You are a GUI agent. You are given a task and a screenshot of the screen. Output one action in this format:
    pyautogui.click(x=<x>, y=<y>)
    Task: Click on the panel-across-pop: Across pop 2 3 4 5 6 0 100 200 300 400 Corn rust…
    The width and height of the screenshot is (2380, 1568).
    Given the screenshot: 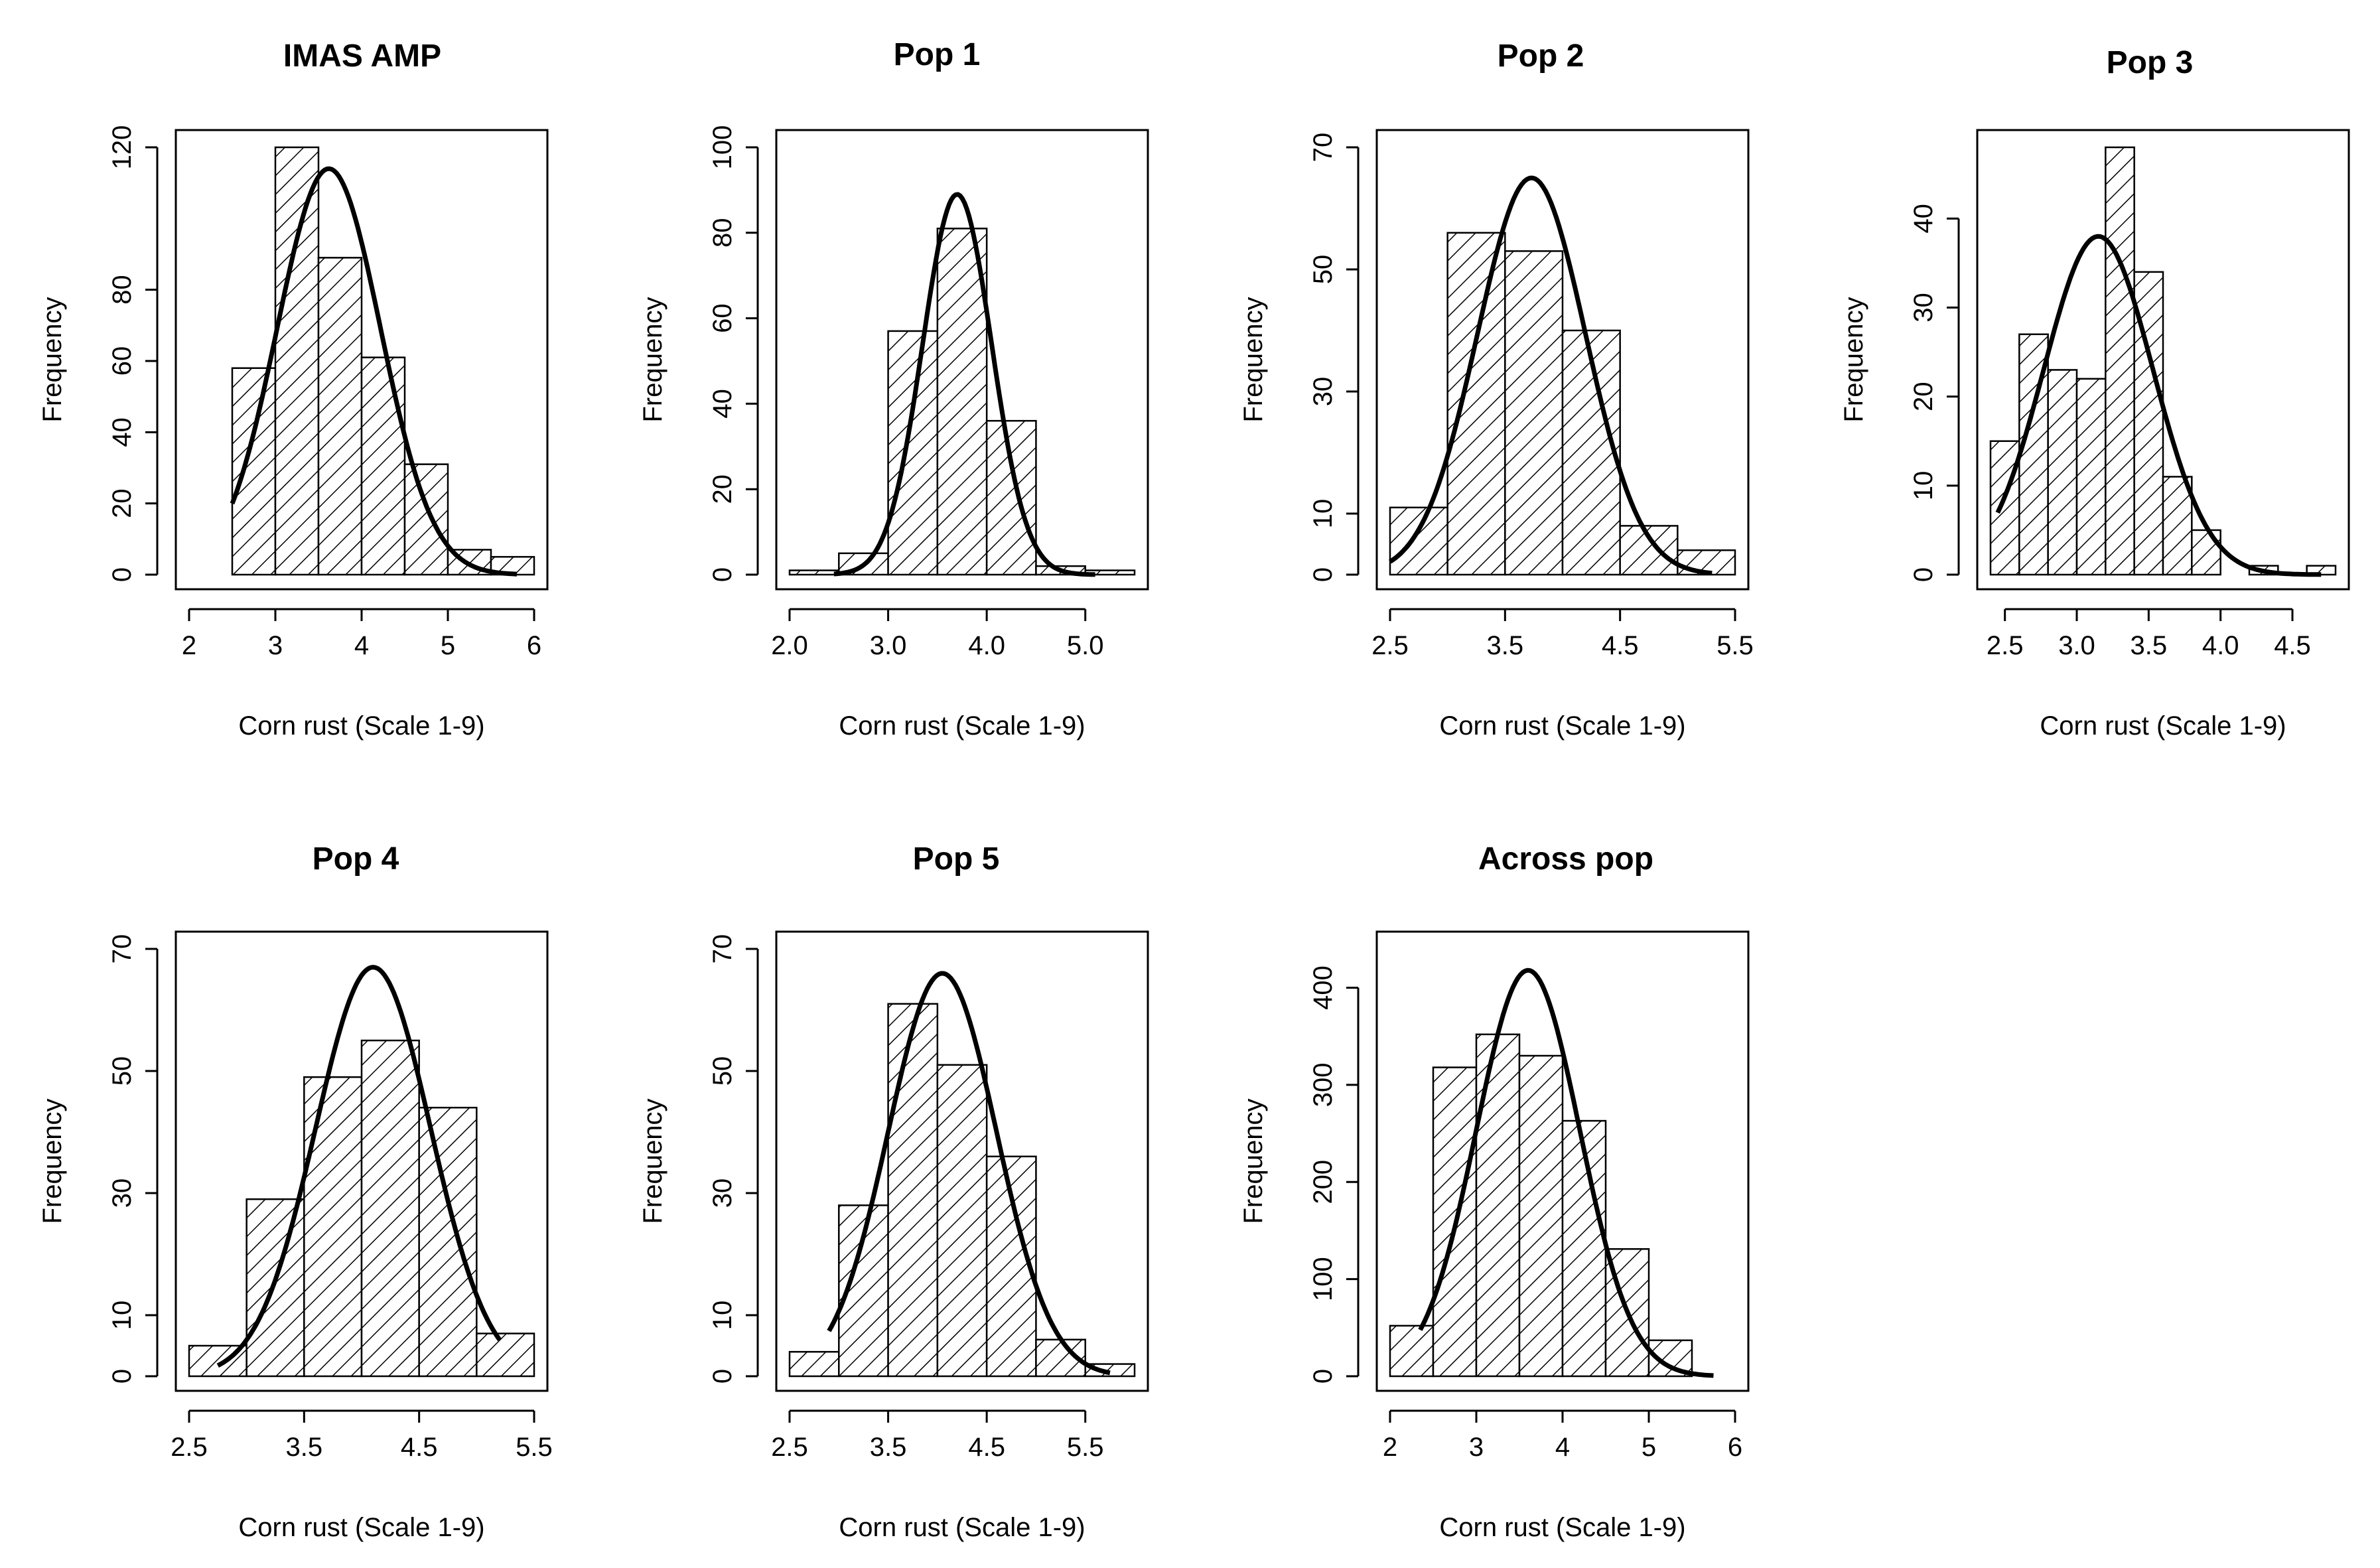 What is the action you would take?
    pyautogui.click(x=1494, y=1191)
    